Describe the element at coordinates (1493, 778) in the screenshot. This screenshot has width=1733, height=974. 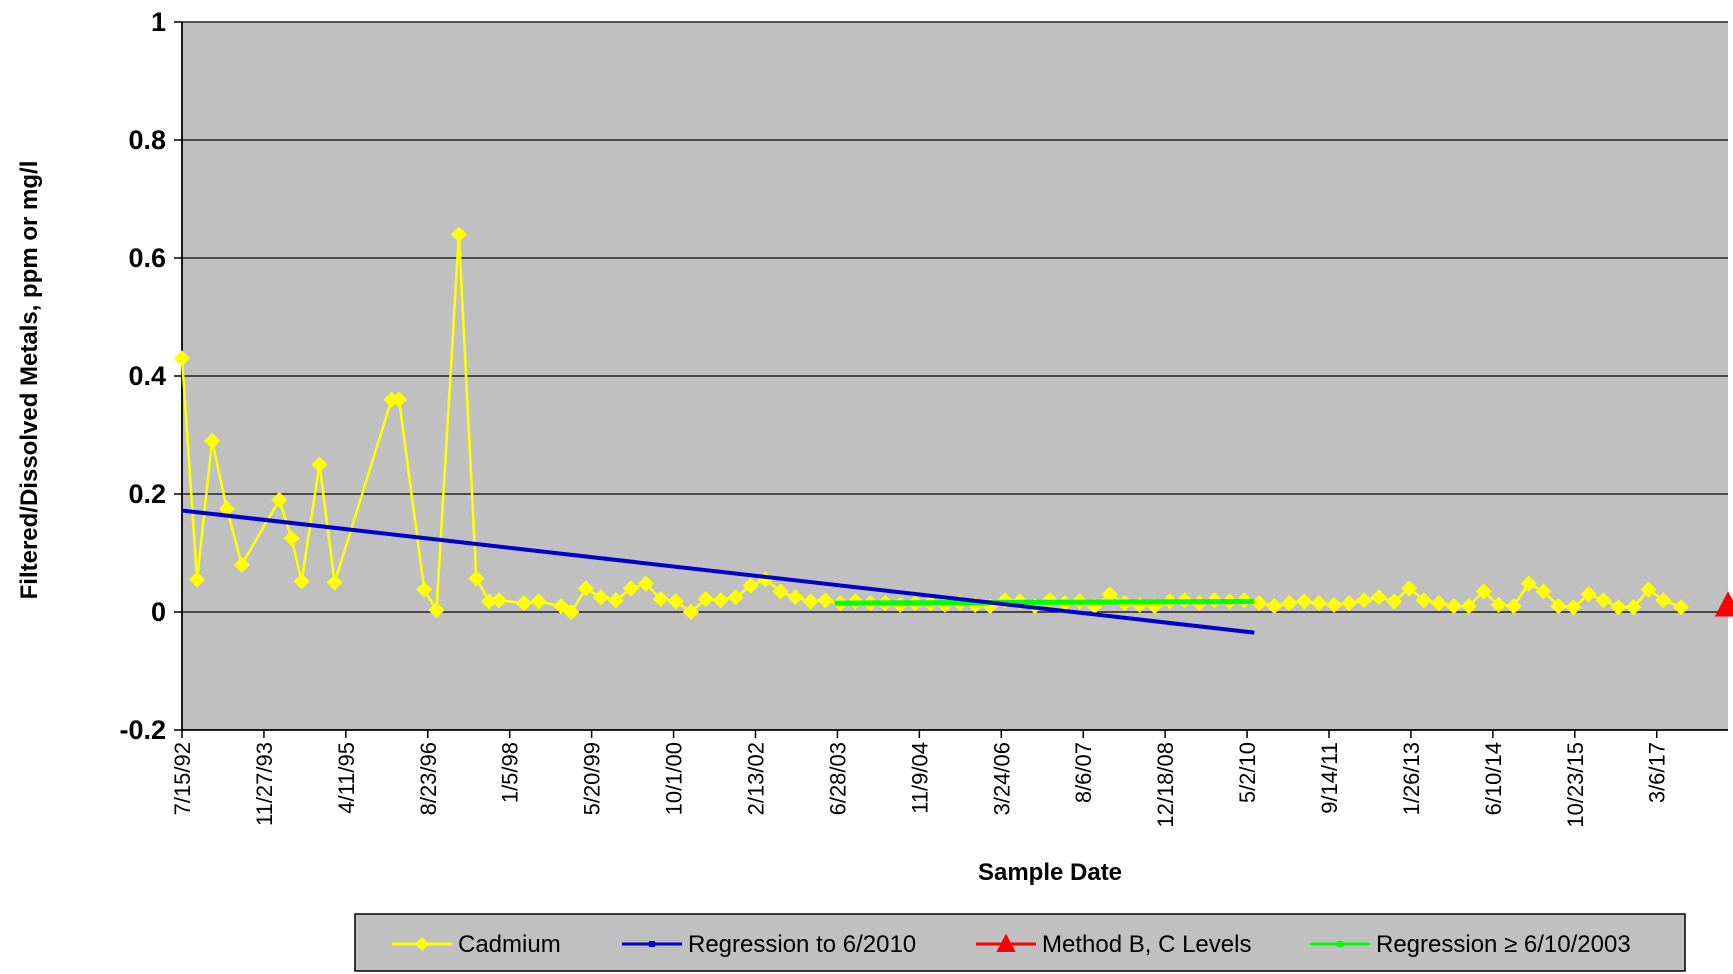
I see `x-tick-label: 6/10/14` at that location.